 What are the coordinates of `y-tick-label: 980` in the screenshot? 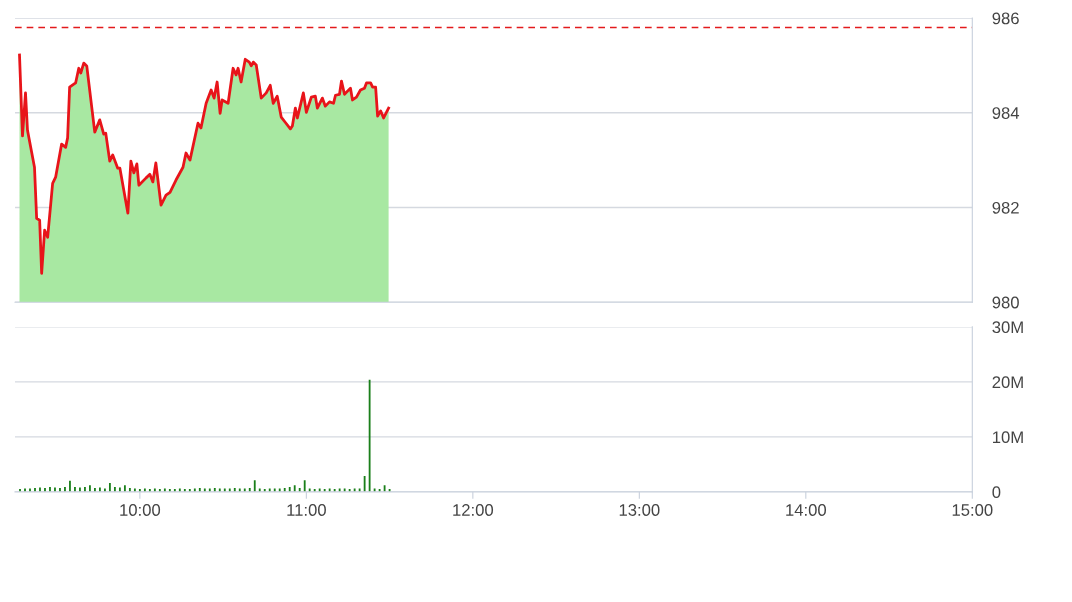 It's located at (1005, 302).